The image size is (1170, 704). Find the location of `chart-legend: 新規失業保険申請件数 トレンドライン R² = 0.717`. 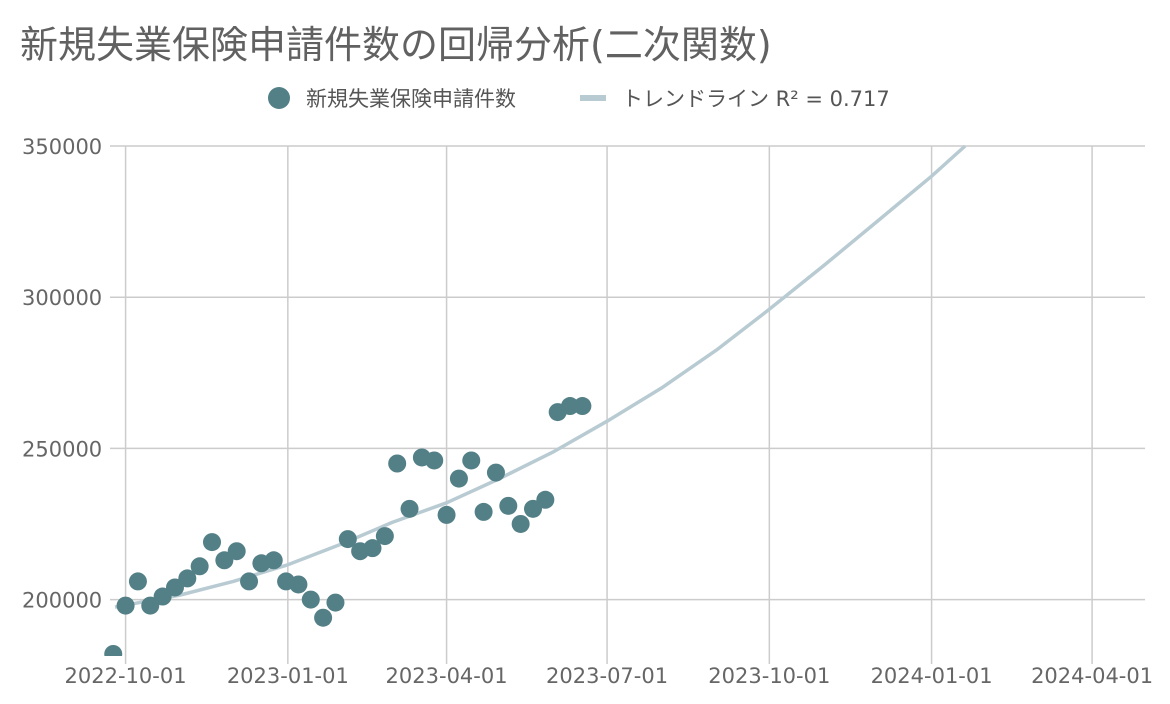

chart-legend: 新規失業保険申請件数 トレンドライン R² = 0.717 is located at coordinates (585, 98).